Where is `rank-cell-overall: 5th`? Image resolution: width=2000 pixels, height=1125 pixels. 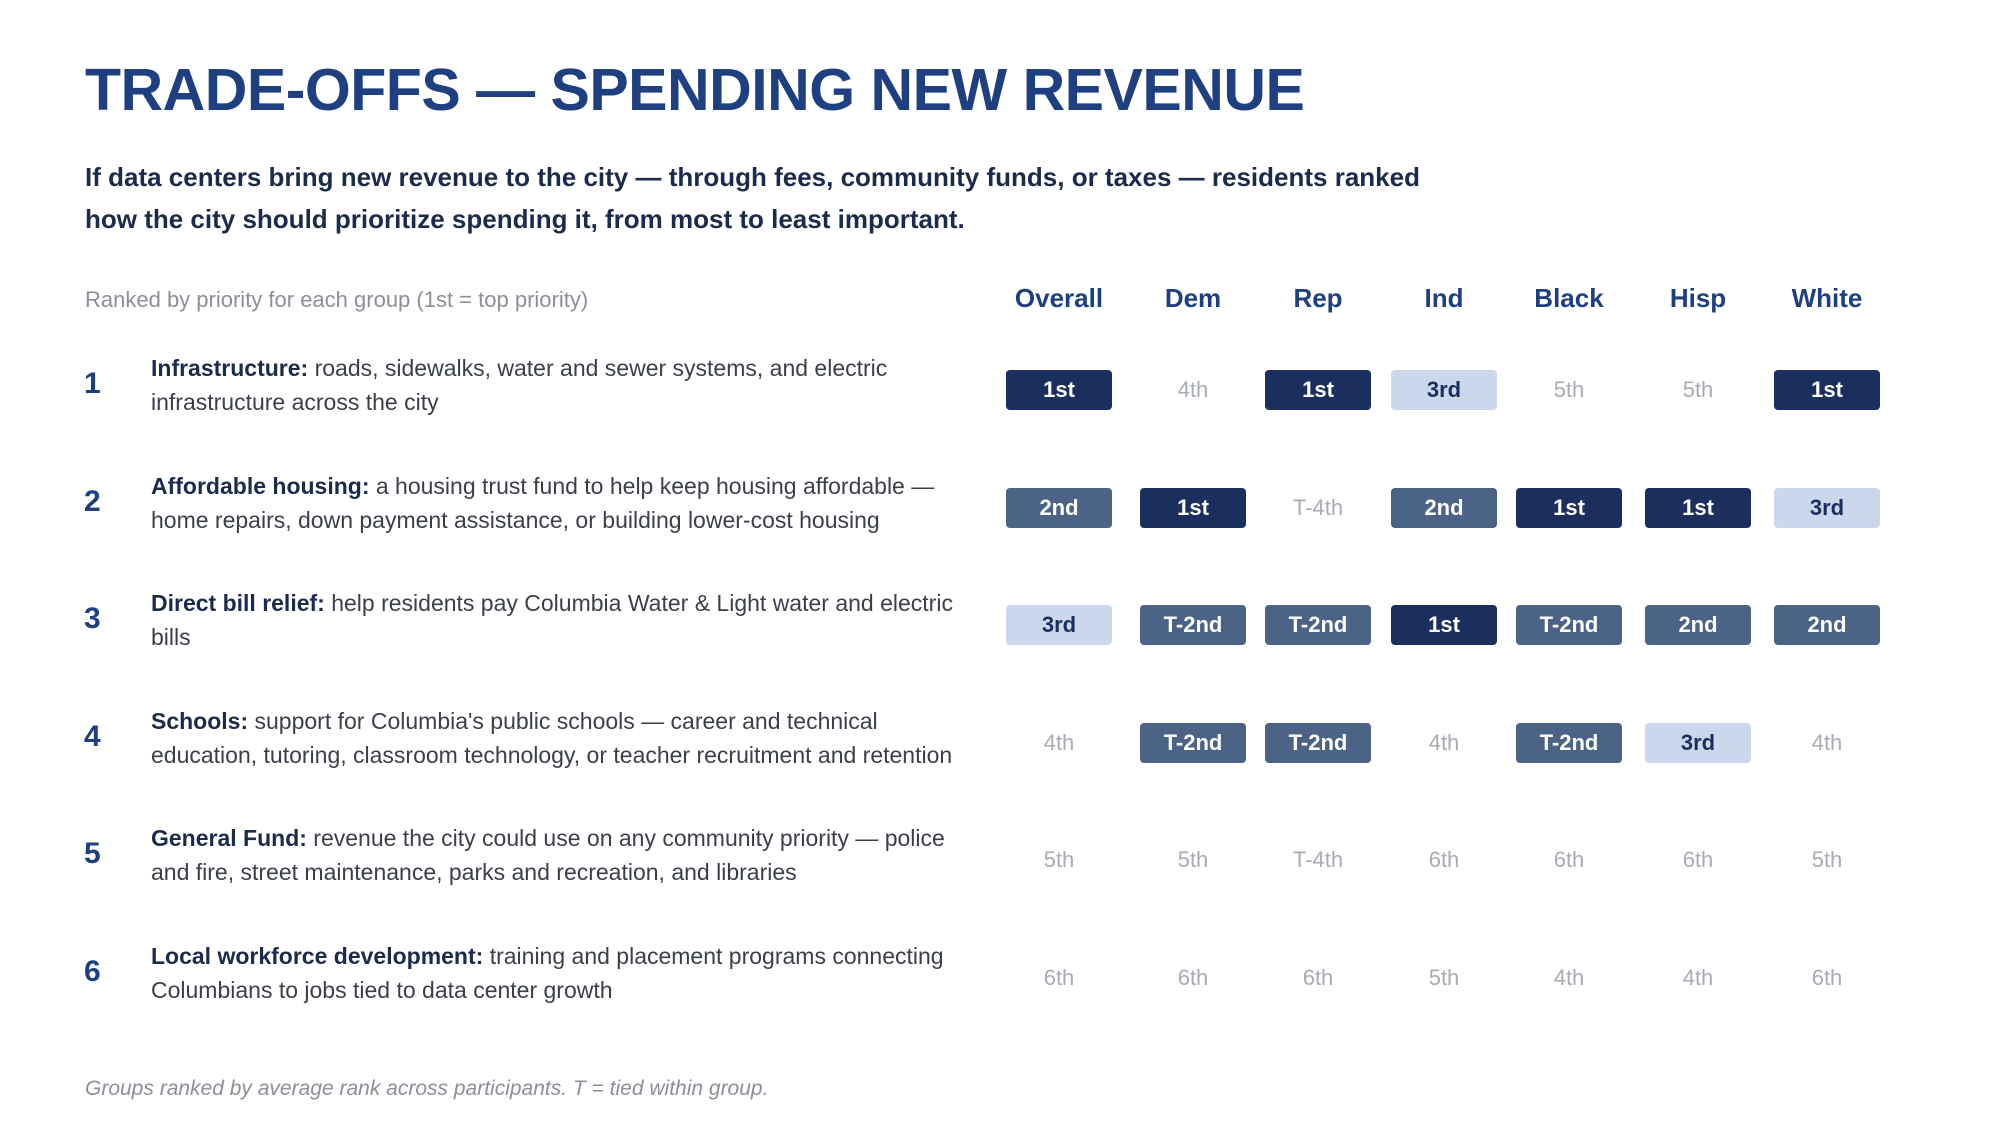 rank-cell-overall: 5th is located at coordinates (1059, 859).